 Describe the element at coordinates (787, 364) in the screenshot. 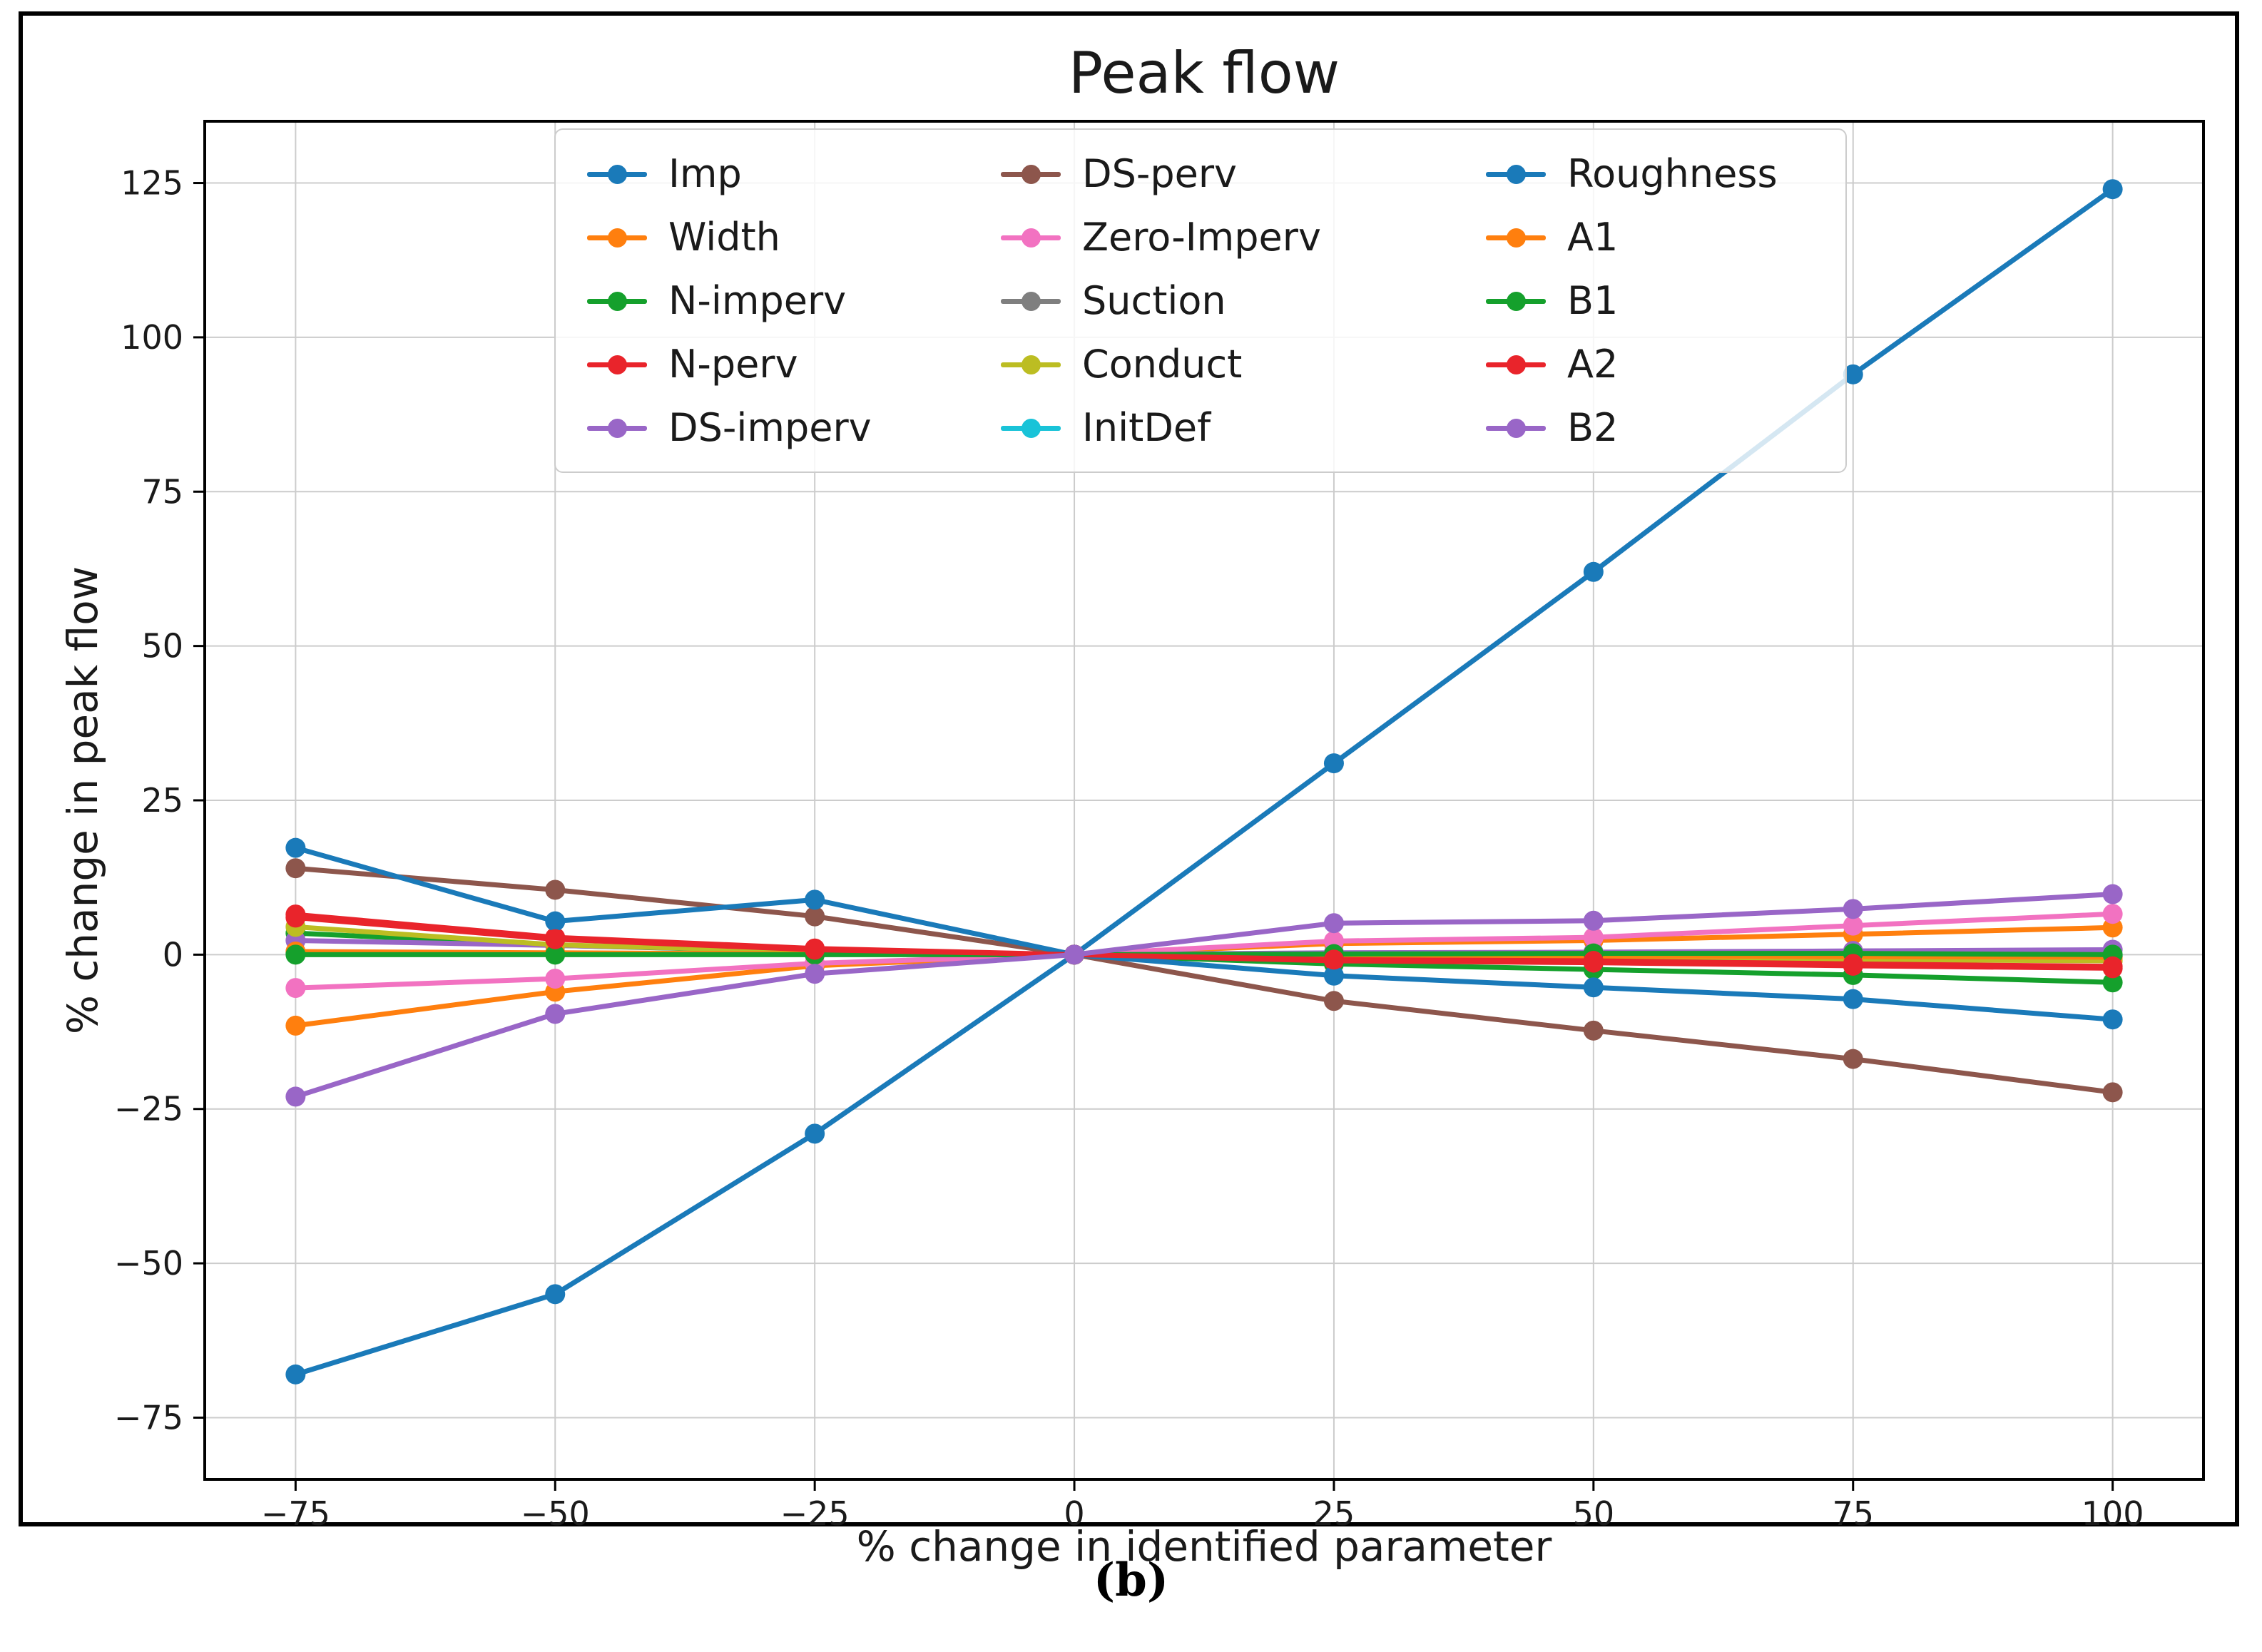

I see `legend-item-N-perv: N-perv` at that location.